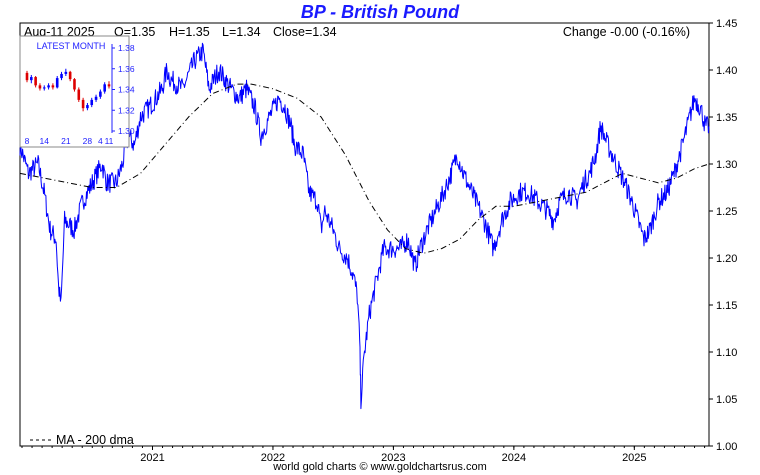  Describe the element at coordinates (189, 32) in the screenshot. I see `header-high: H=1.35` at that location.